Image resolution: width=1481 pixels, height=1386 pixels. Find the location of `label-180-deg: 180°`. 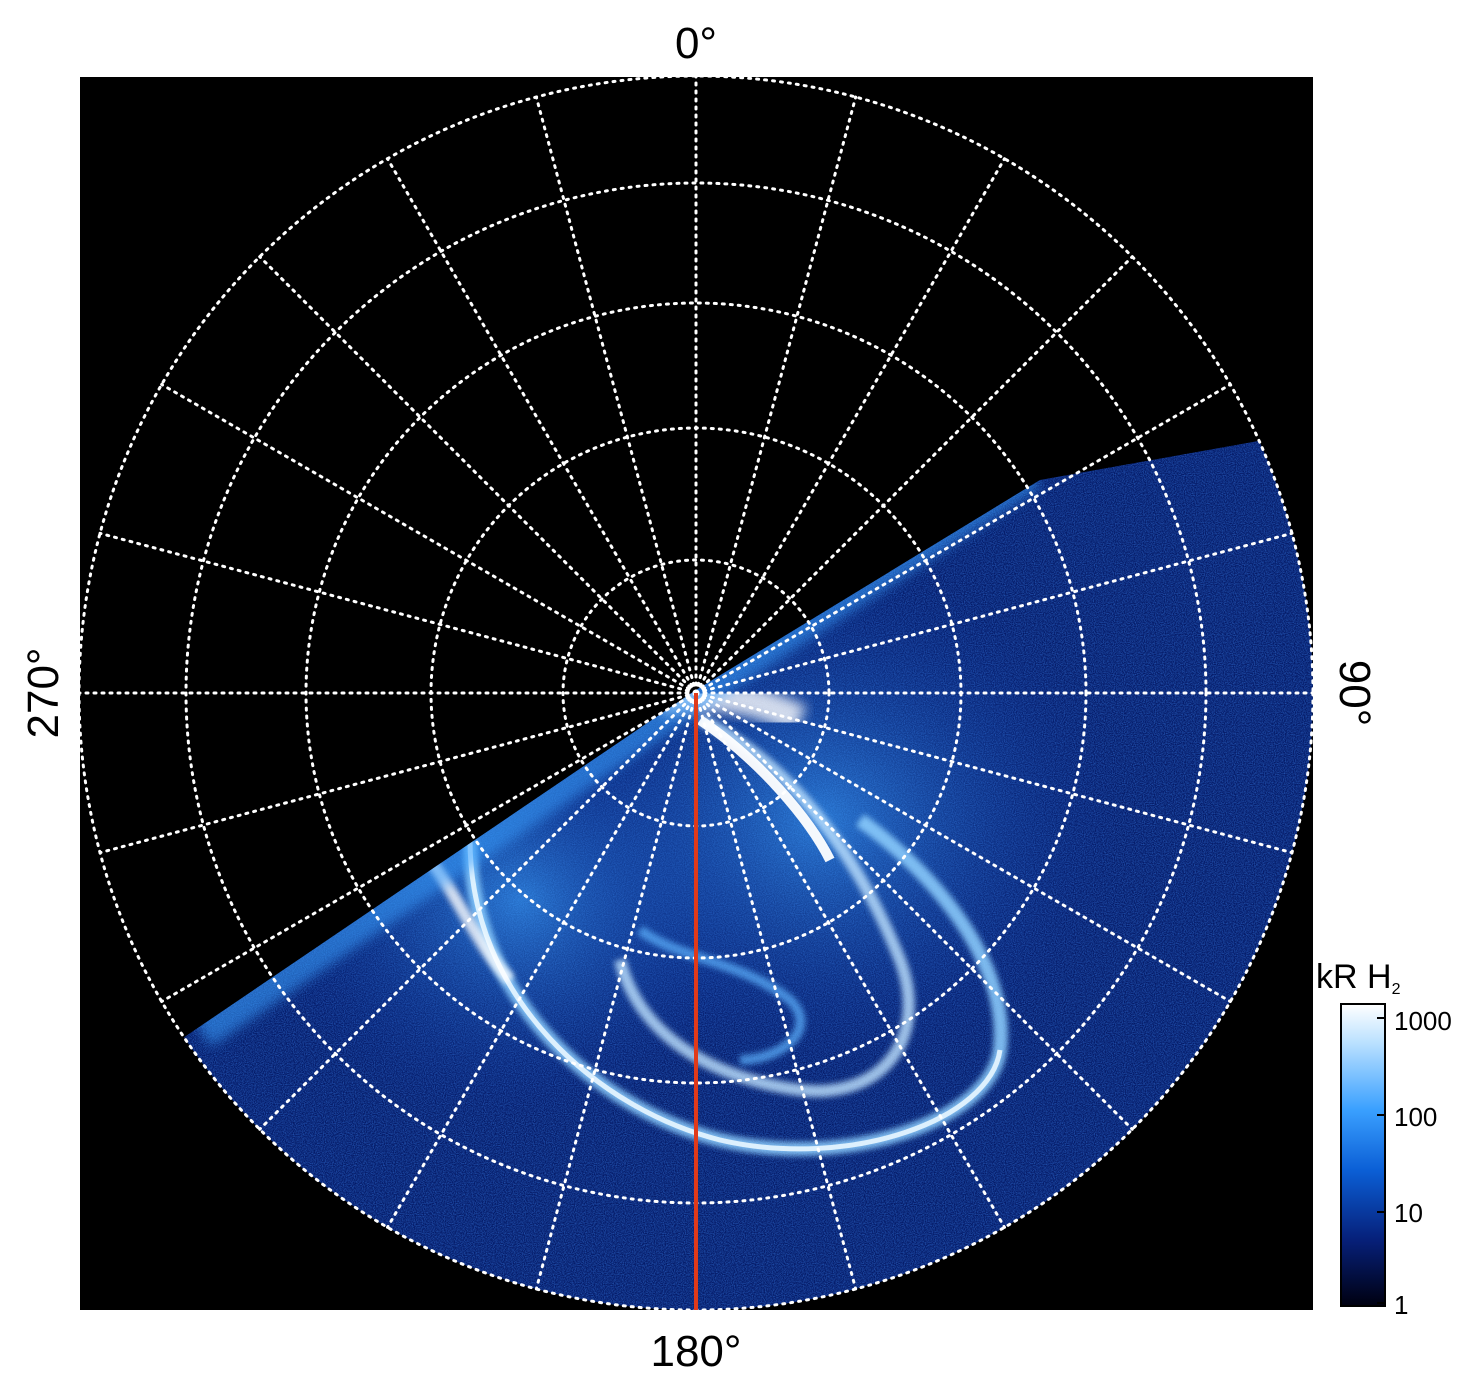

label-180-deg: 180° is located at coordinates (695, 1351).